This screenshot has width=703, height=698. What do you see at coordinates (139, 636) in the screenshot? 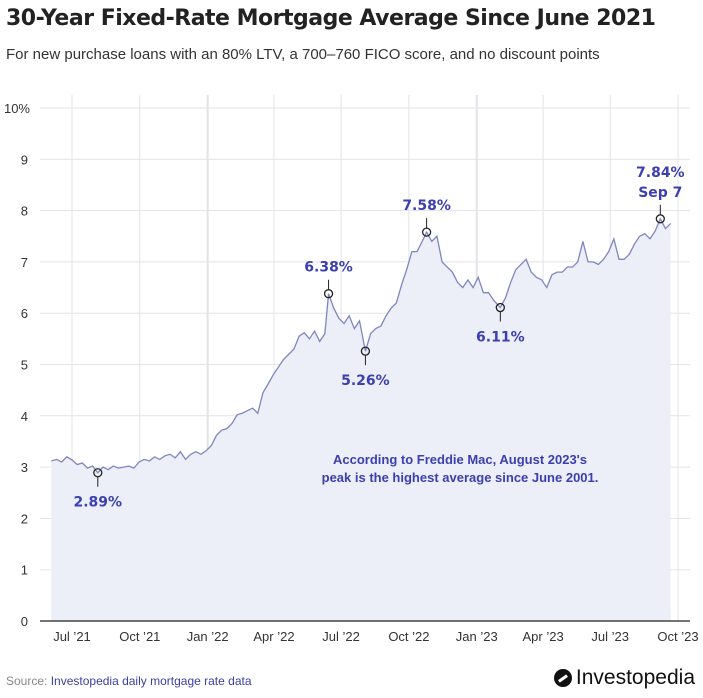
I see `x-tick-label: Oct ’21` at bounding box center [139, 636].